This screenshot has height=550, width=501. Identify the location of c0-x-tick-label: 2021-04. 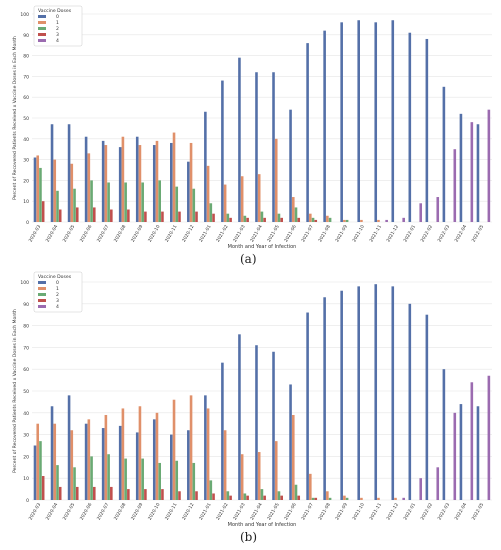
(256, 233).